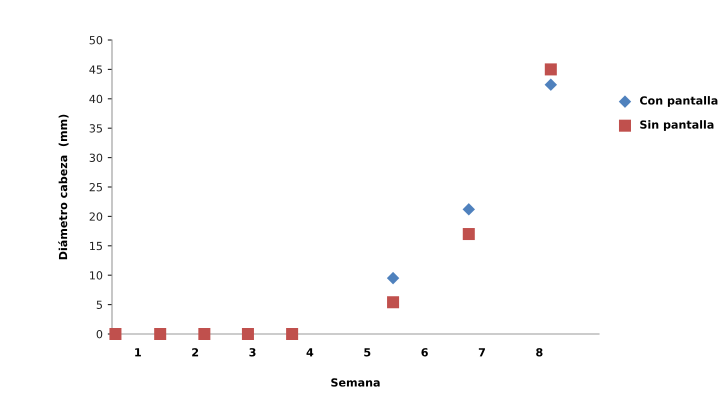  Describe the element at coordinates (355, 382) in the screenshot. I see `x-axis-title: Semana` at that location.